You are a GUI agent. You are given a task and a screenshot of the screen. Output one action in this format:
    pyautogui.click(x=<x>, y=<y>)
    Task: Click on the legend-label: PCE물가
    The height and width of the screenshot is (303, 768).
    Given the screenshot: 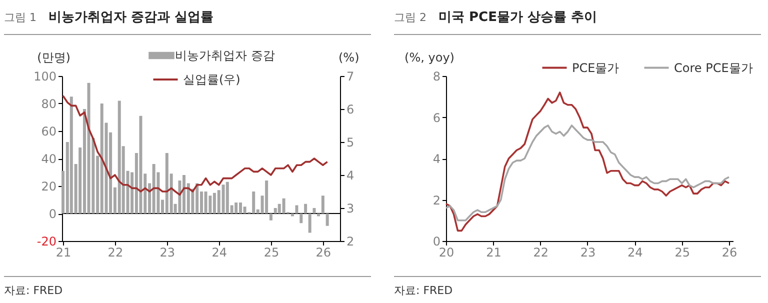 What is the action you would take?
    pyautogui.click(x=596, y=67)
    